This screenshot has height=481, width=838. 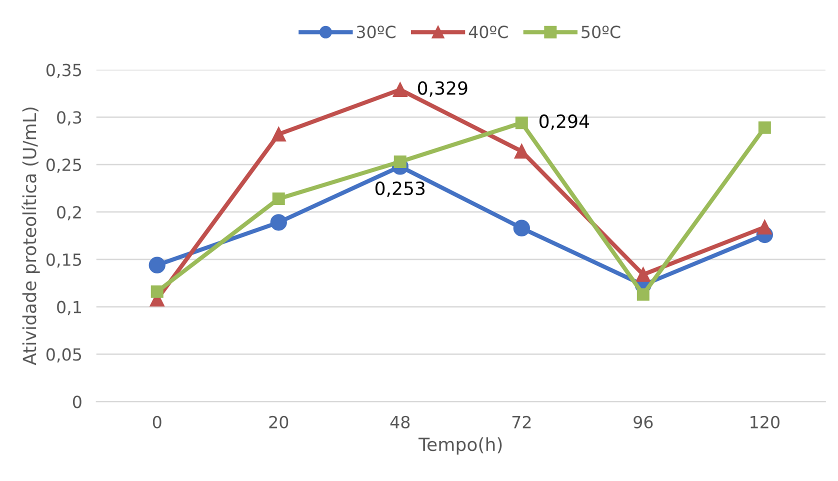 What do you see at coordinates (521, 422) in the screenshot?
I see `x-tick-label: 72` at bounding box center [521, 422].